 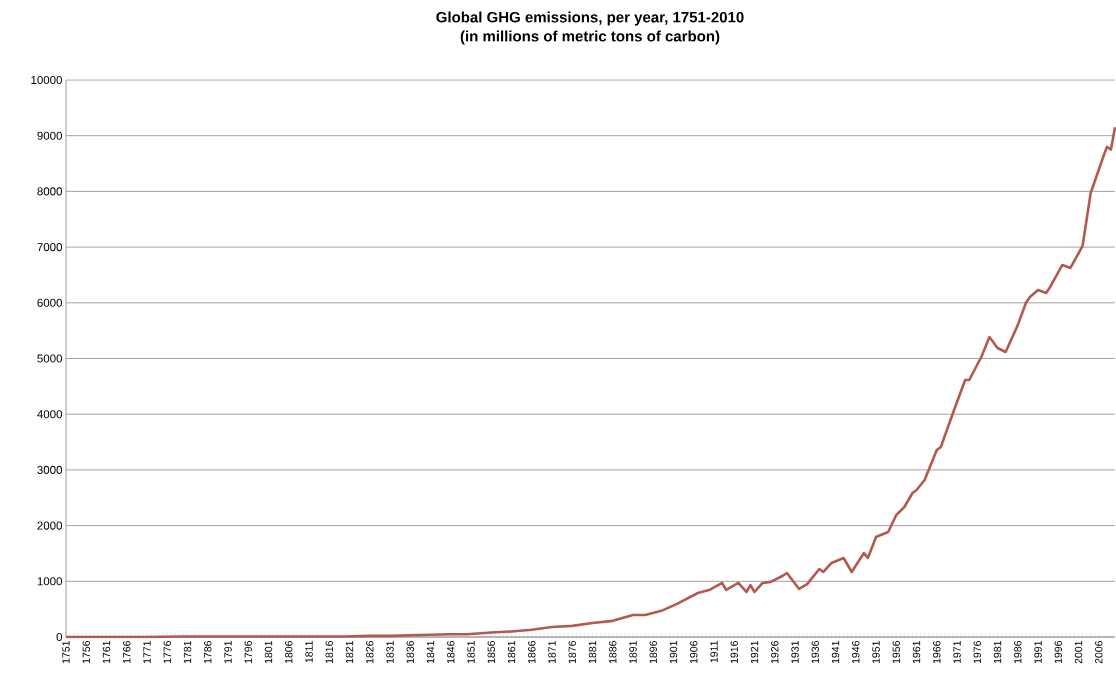 I want to click on y-tick-label: 10000, so click(x=47, y=80).